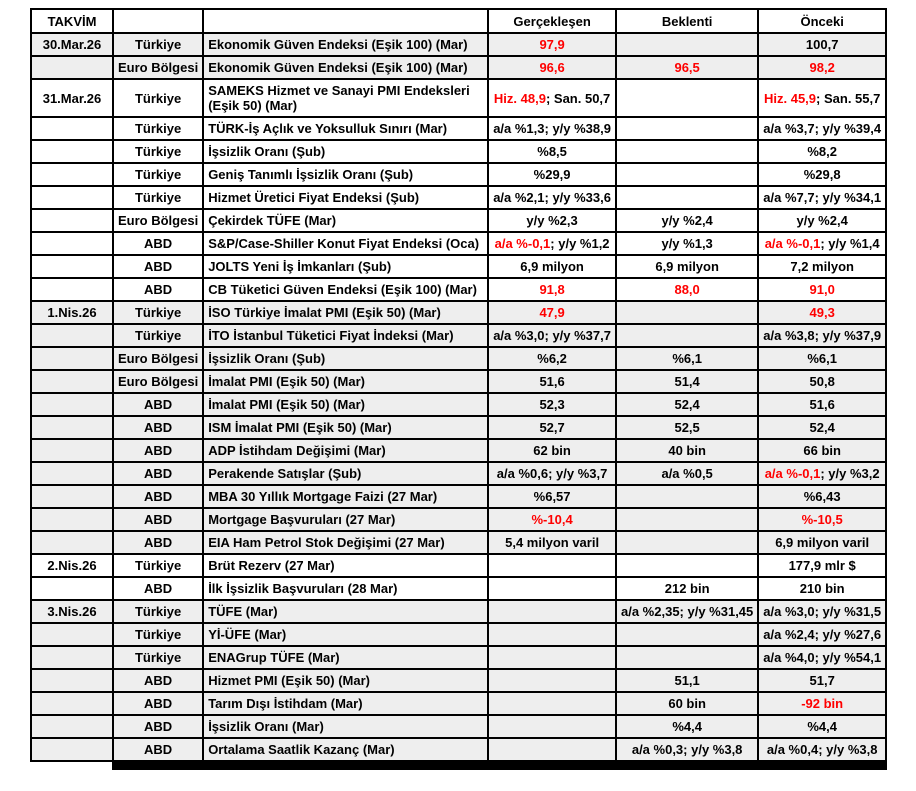 This screenshot has height=791, width=916. What do you see at coordinates (580, 243) in the screenshot?
I see `value-segment: ; y/y %1,2` at bounding box center [580, 243].